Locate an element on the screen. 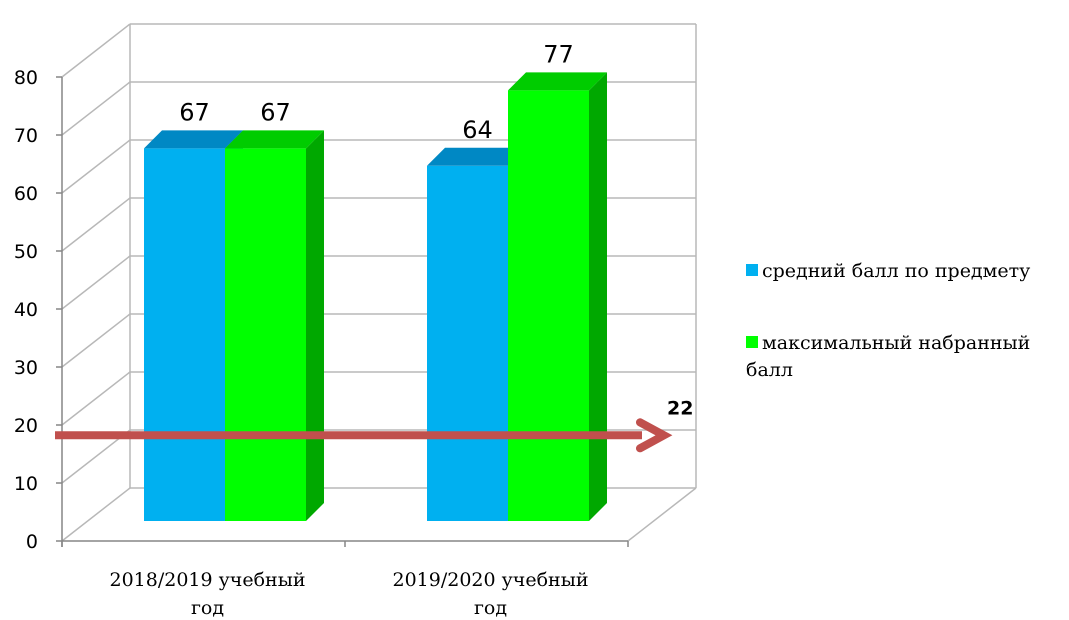 Image resolution: width=1069 pixels, height=620 pixels. x-category-label-1-line2: год is located at coordinates (207, 608).